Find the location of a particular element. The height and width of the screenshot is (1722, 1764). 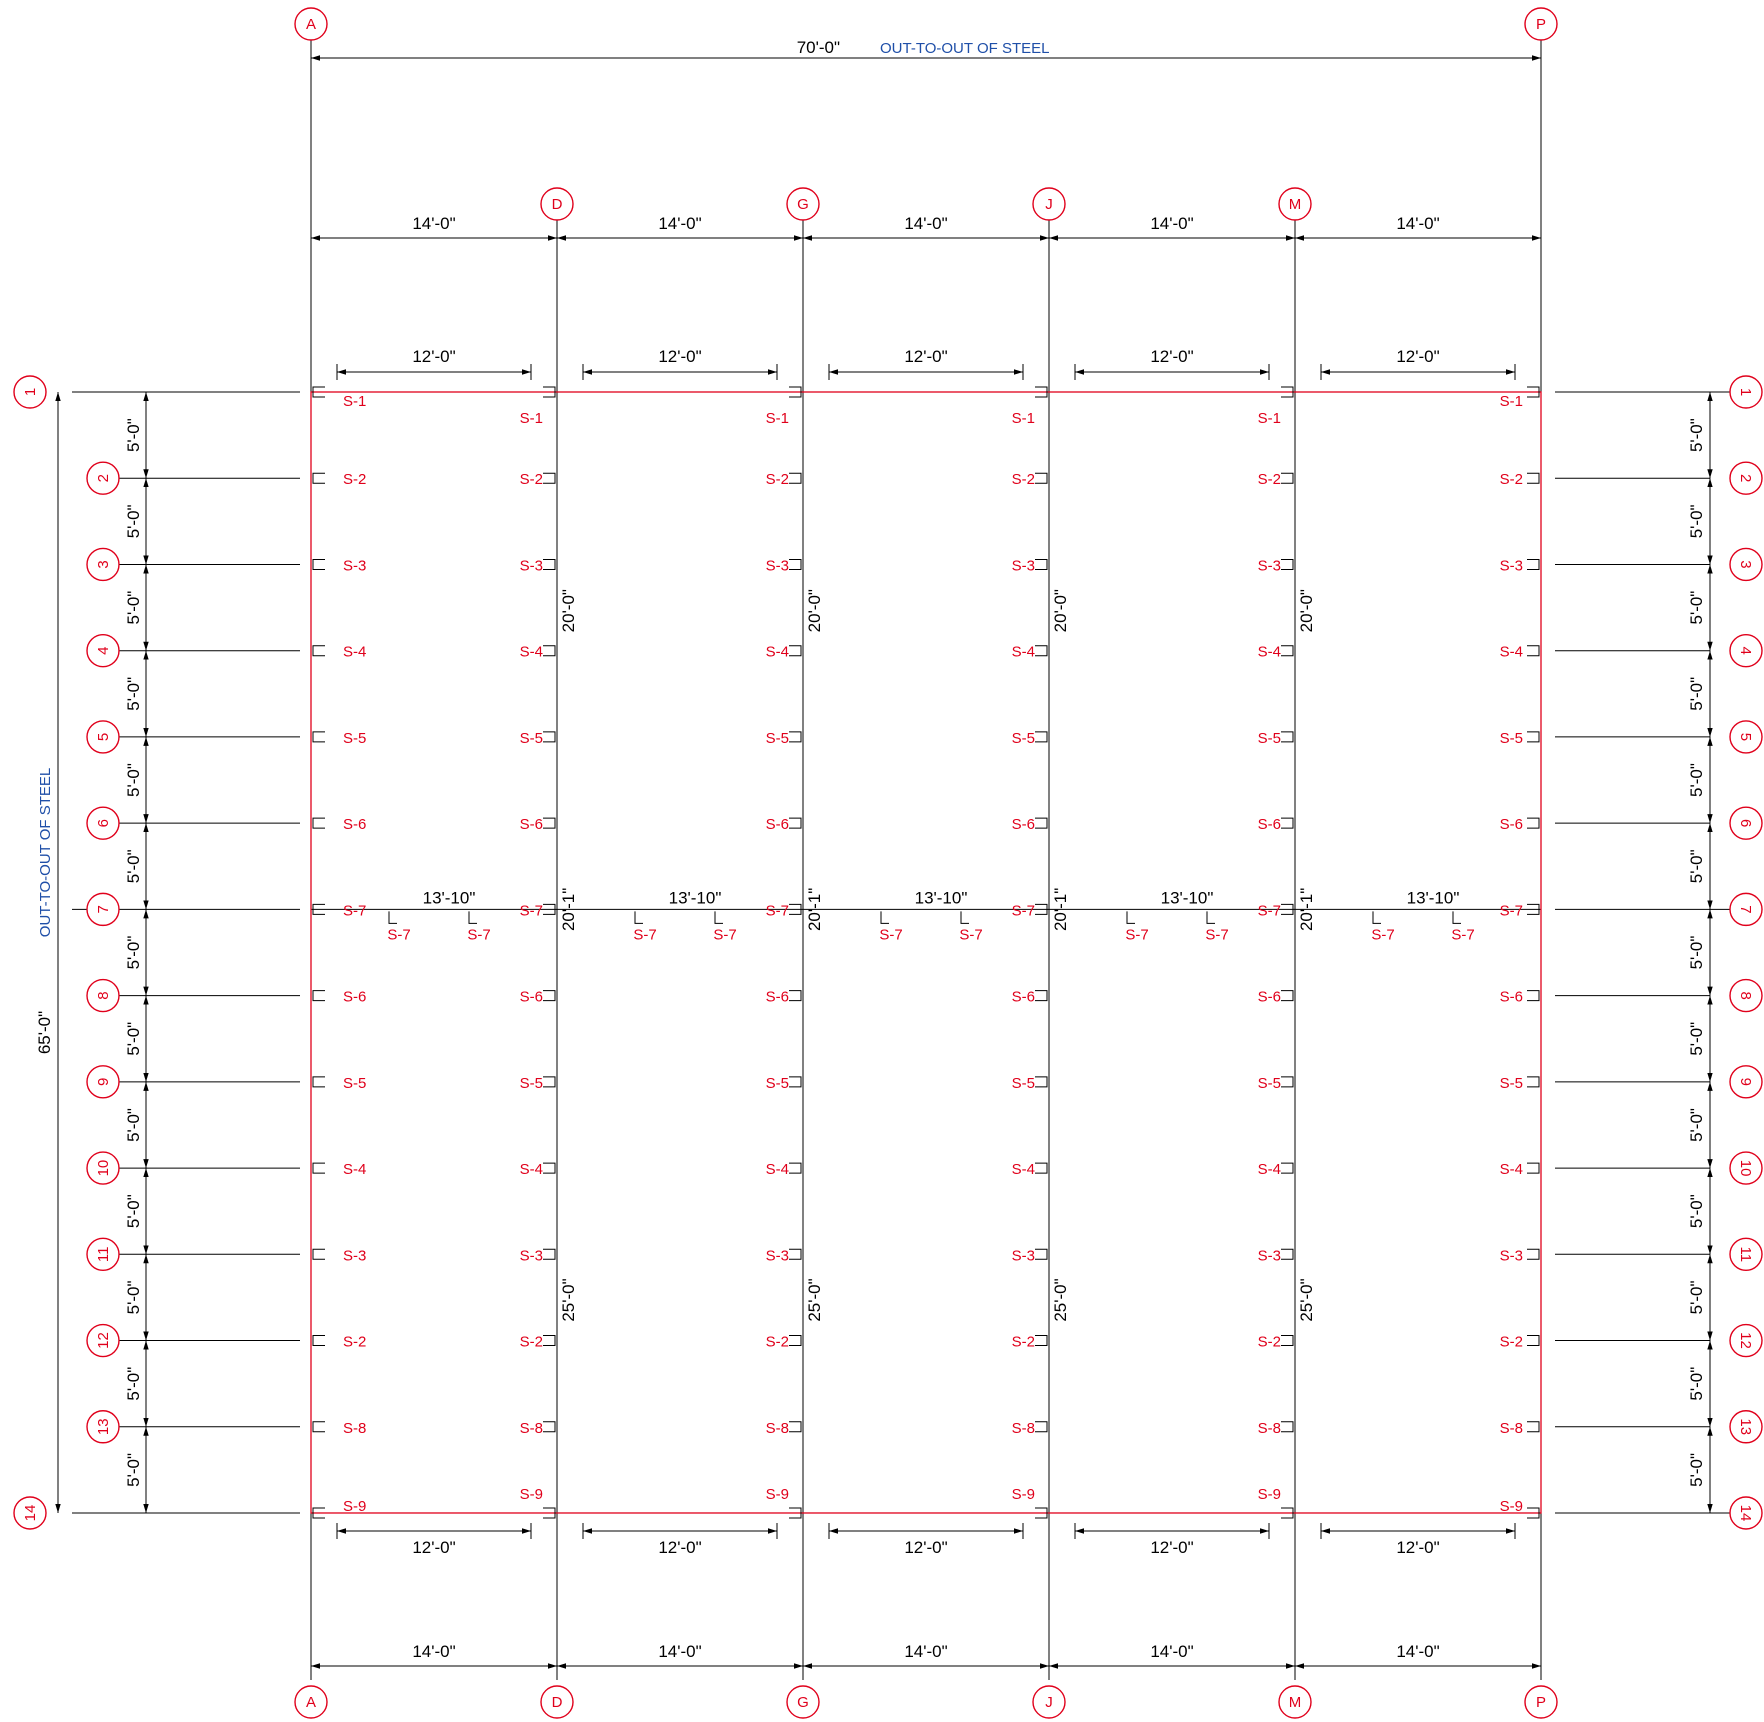

stud-label-col-G: S-2 is located at coordinates (777, 1342).